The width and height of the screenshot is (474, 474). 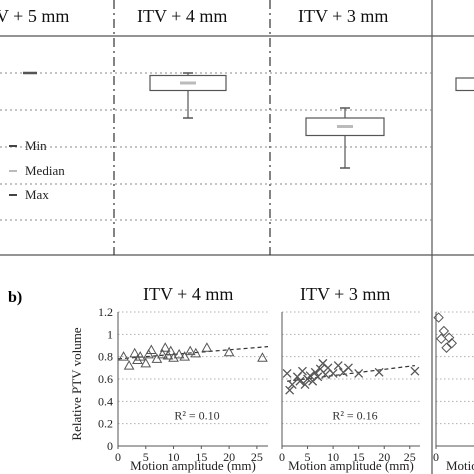 What do you see at coordinates (110, 334) in the screenshot?
I see `y-tick-label: 1` at bounding box center [110, 334].